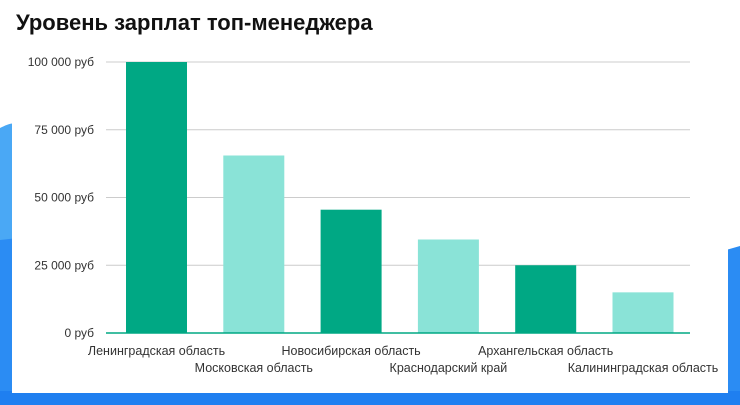 The width and height of the screenshot is (740, 405). Describe the element at coordinates (449, 368) in the screenshot. I see `x-tick-label: Краснодарский край` at that location.